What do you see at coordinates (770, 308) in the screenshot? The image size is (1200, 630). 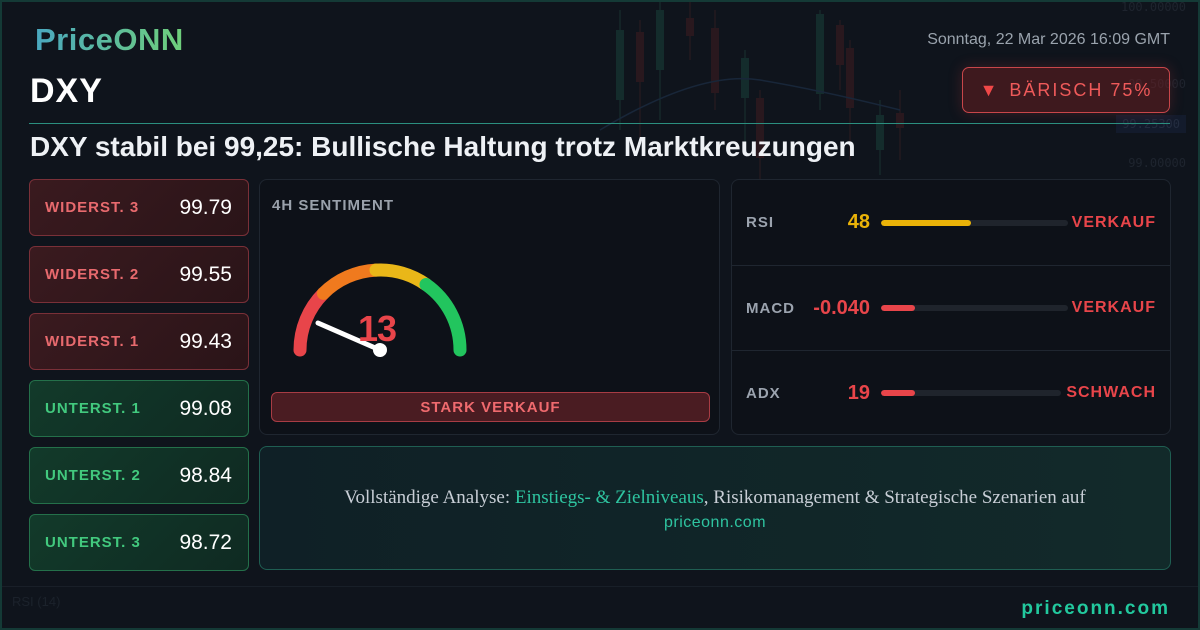 I see `indicator-name: MACD` at bounding box center [770, 308].